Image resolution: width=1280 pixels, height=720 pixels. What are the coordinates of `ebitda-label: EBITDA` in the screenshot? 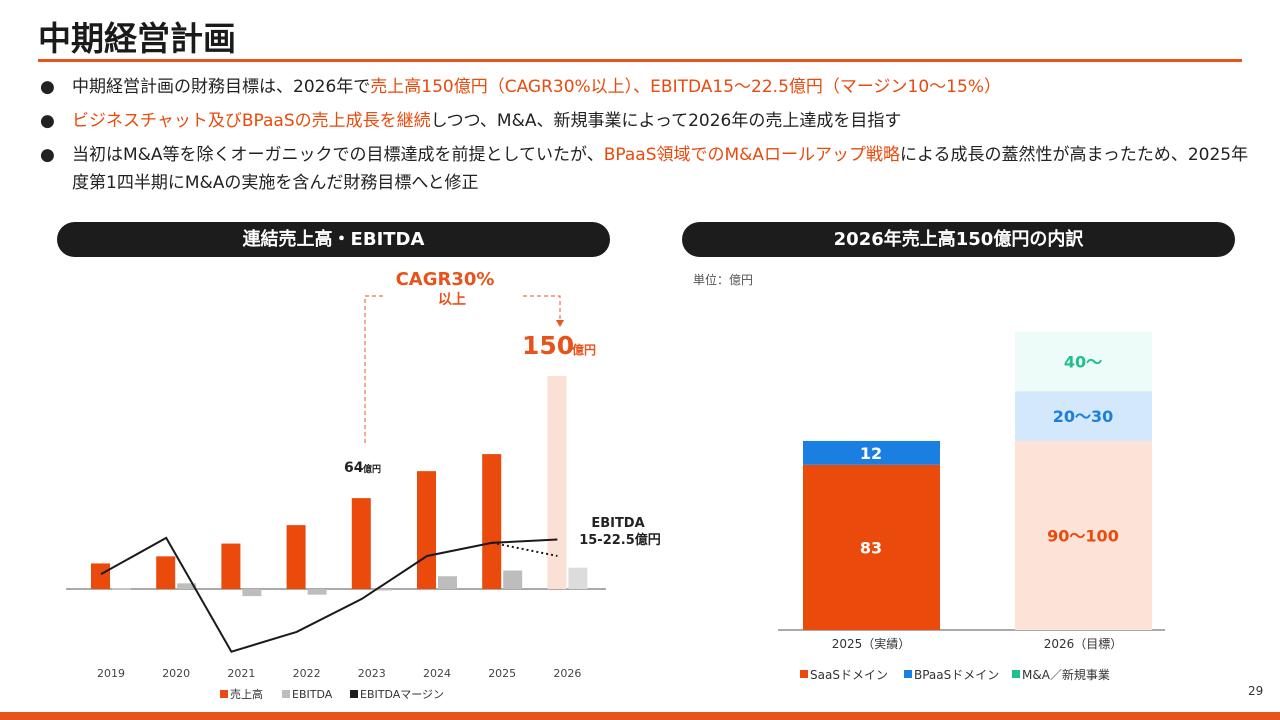 It's located at (617, 523).